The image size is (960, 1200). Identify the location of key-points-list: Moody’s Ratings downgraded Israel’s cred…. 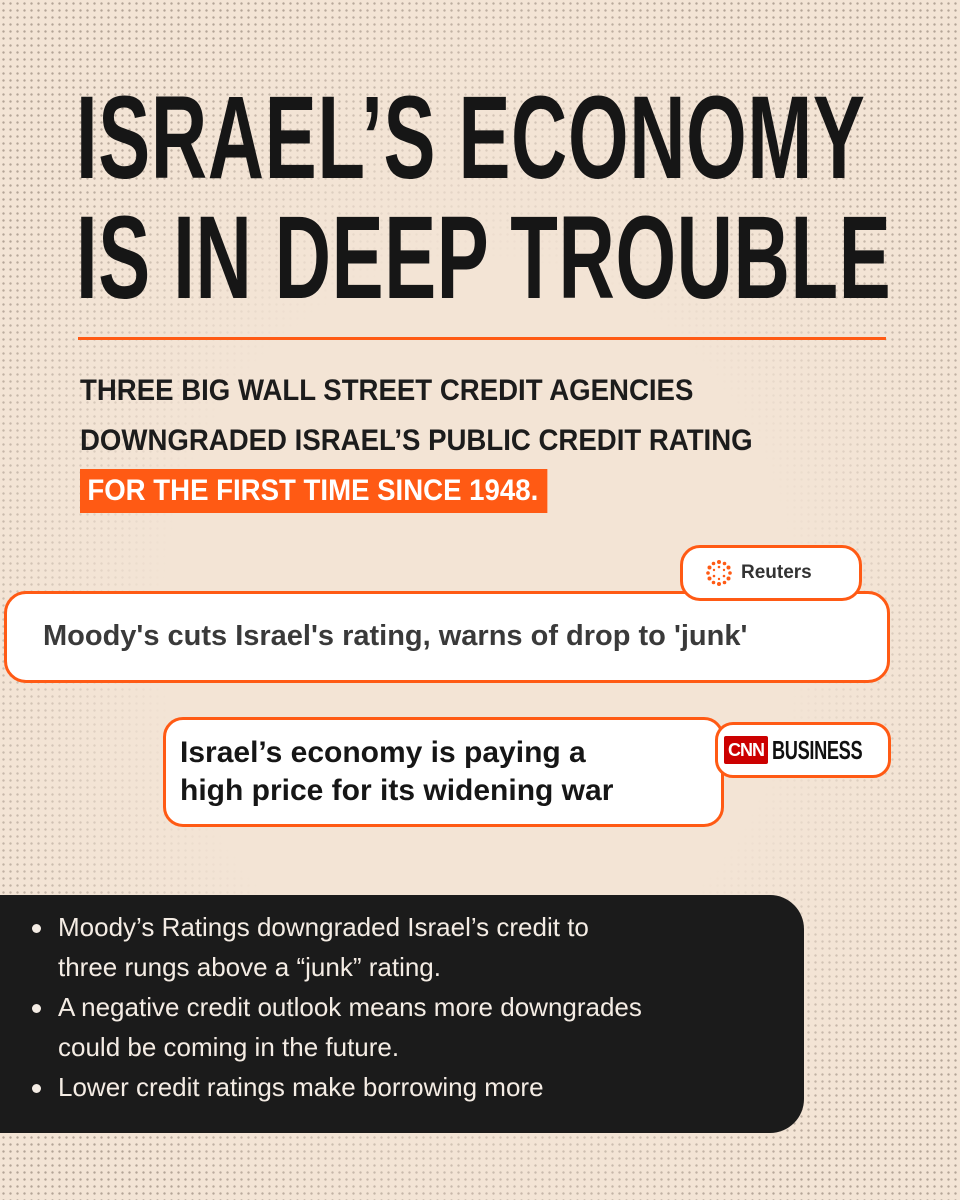
(336, 1007).